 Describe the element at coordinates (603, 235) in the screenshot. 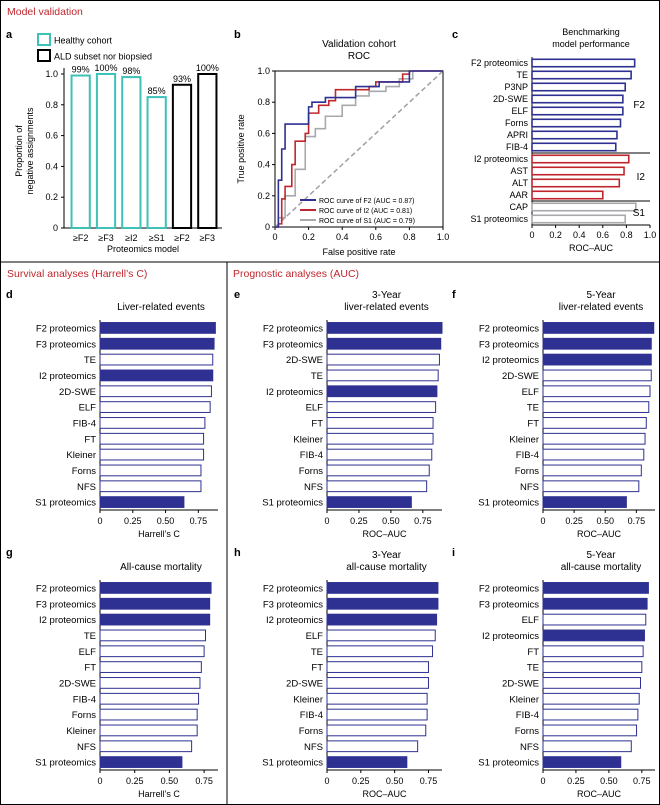

I see `x-tick-label: 0.6` at that location.